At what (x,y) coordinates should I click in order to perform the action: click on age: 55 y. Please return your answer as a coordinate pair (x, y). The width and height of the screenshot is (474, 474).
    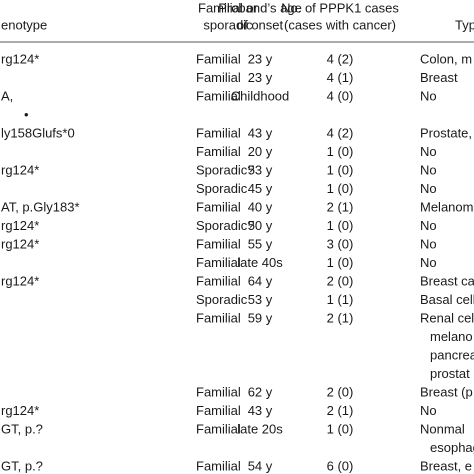
    Looking at the image, I should click on (260, 243).